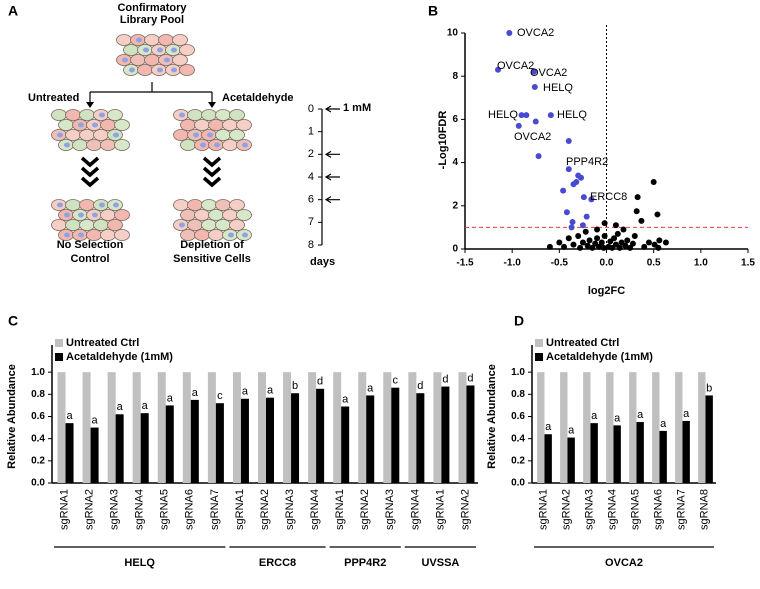 The height and width of the screenshot is (589, 760). Describe the element at coordinates (53, 98) in the screenshot. I see `arm-label: Untreated` at that location.